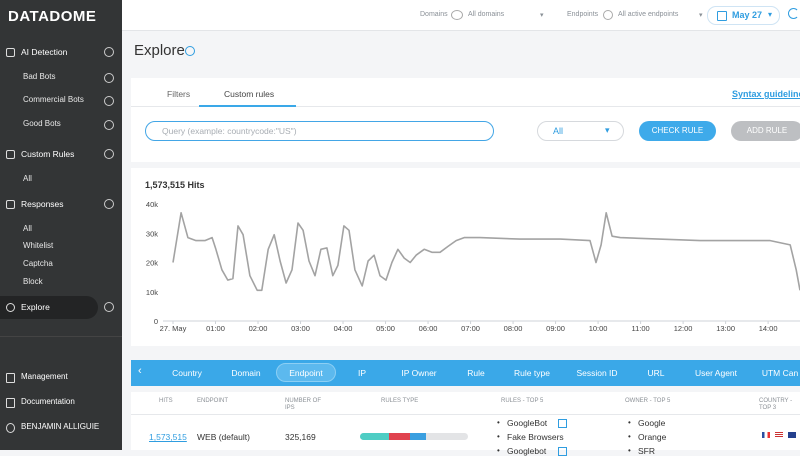 The width and height of the screenshot is (800, 456). Describe the element at coordinates (60, 426) in the screenshot. I see `footer-item: BENJAMIN ALLIGUIE` at that location.